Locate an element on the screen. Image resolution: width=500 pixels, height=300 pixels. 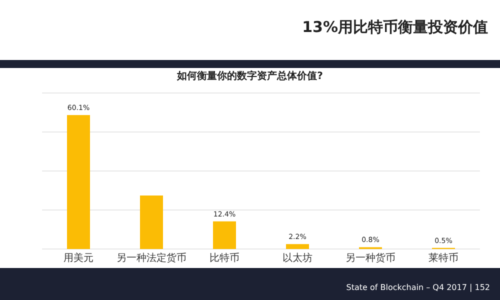
x-tick-label: 以太坊 is located at coordinates (297, 258).